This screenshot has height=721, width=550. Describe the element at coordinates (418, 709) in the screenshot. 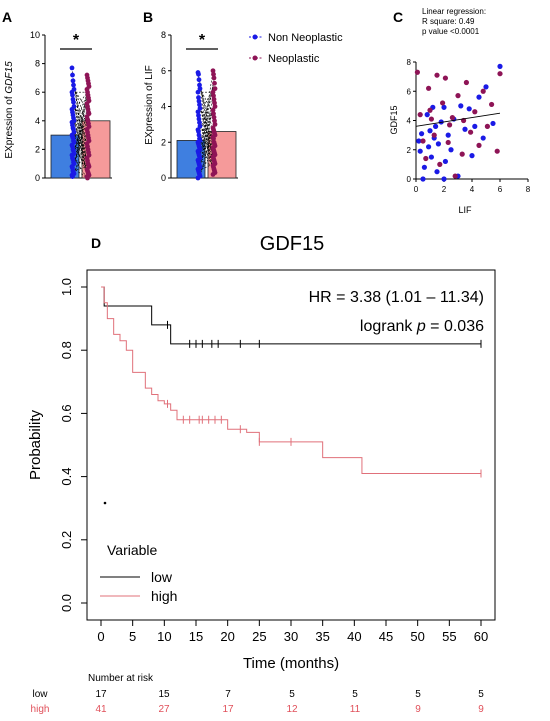

I see `risk-cell-high: 9` at that location.